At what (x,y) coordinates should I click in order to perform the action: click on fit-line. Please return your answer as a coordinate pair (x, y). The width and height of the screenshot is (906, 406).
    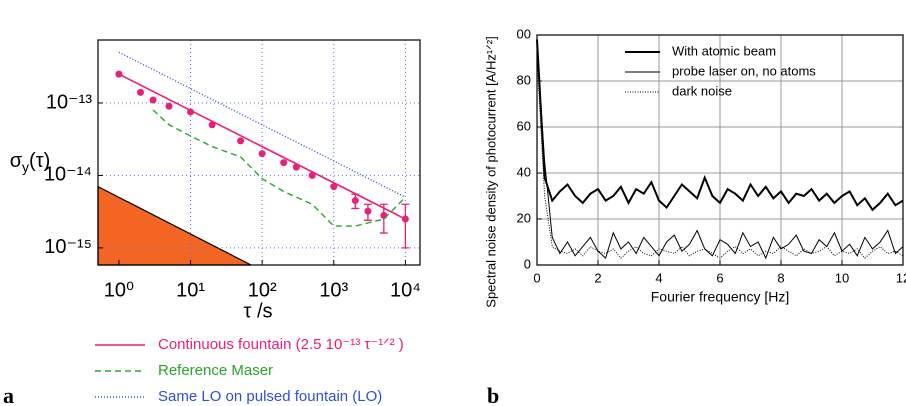
    Looking at the image, I should click on (262, 146).